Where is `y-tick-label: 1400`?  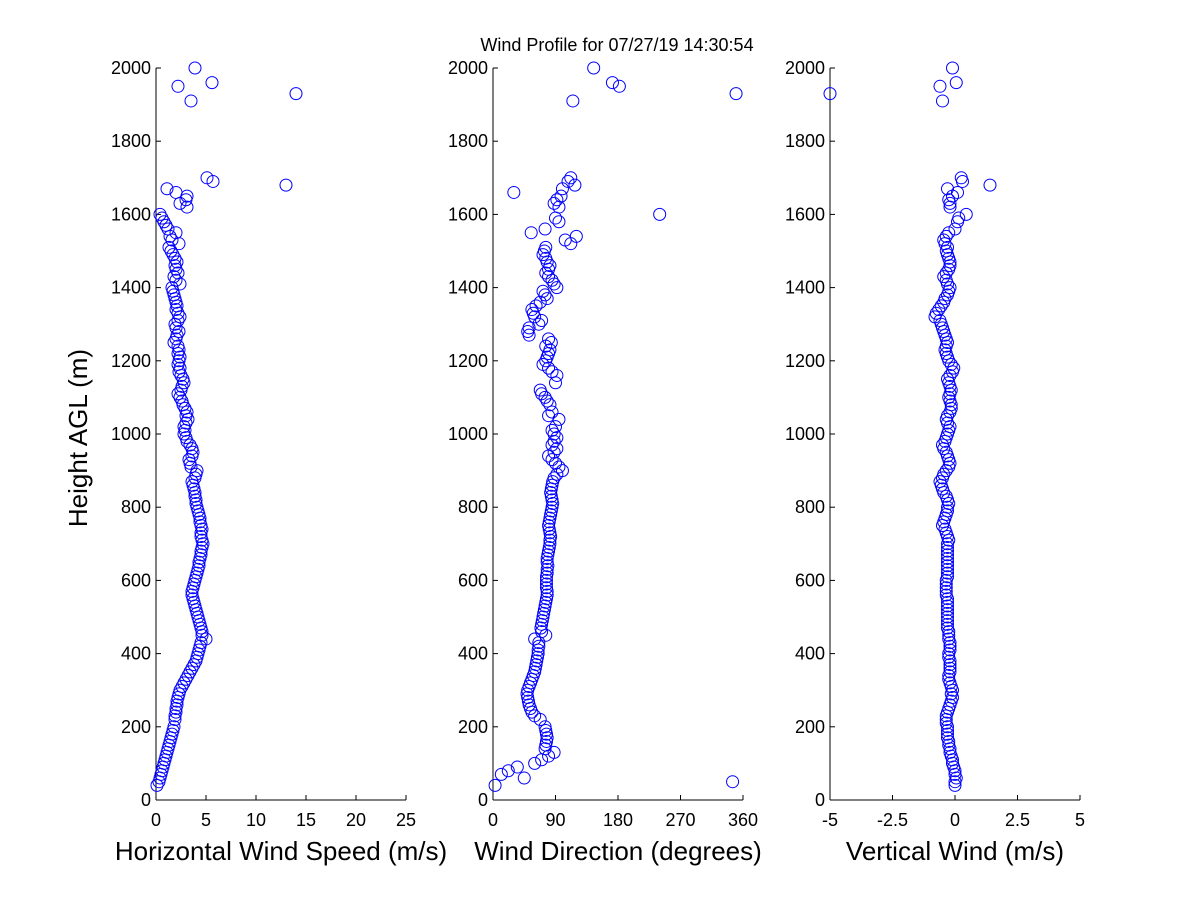 y-tick-label: 1400 is located at coordinates (468, 288).